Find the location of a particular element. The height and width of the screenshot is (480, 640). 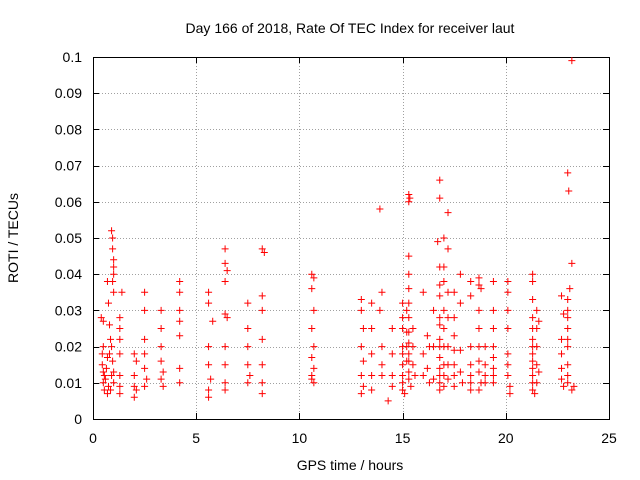

x-tick-label: 10 is located at coordinates (300, 438).